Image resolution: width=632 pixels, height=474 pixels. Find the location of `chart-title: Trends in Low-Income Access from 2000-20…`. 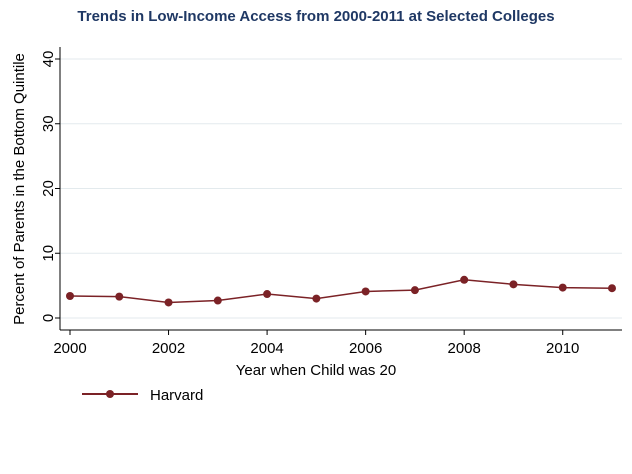

chart-title: Trends in Low-Income Access from 2000-20… is located at coordinates (315, 16).